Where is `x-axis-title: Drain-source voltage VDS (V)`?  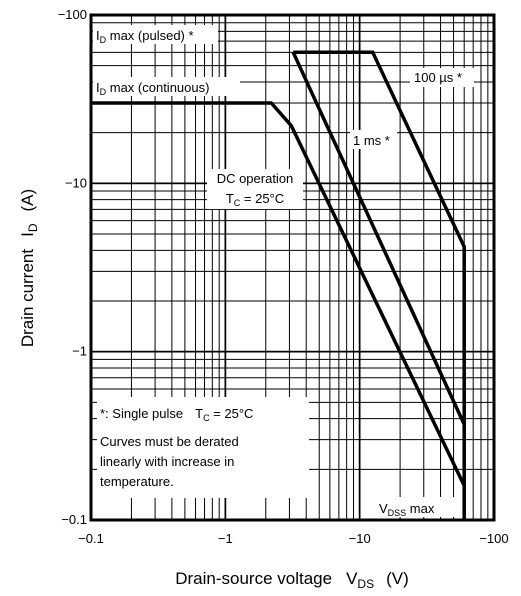
x-axis-title: Drain-source voltage VDS (V) is located at coordinates (292, 580).